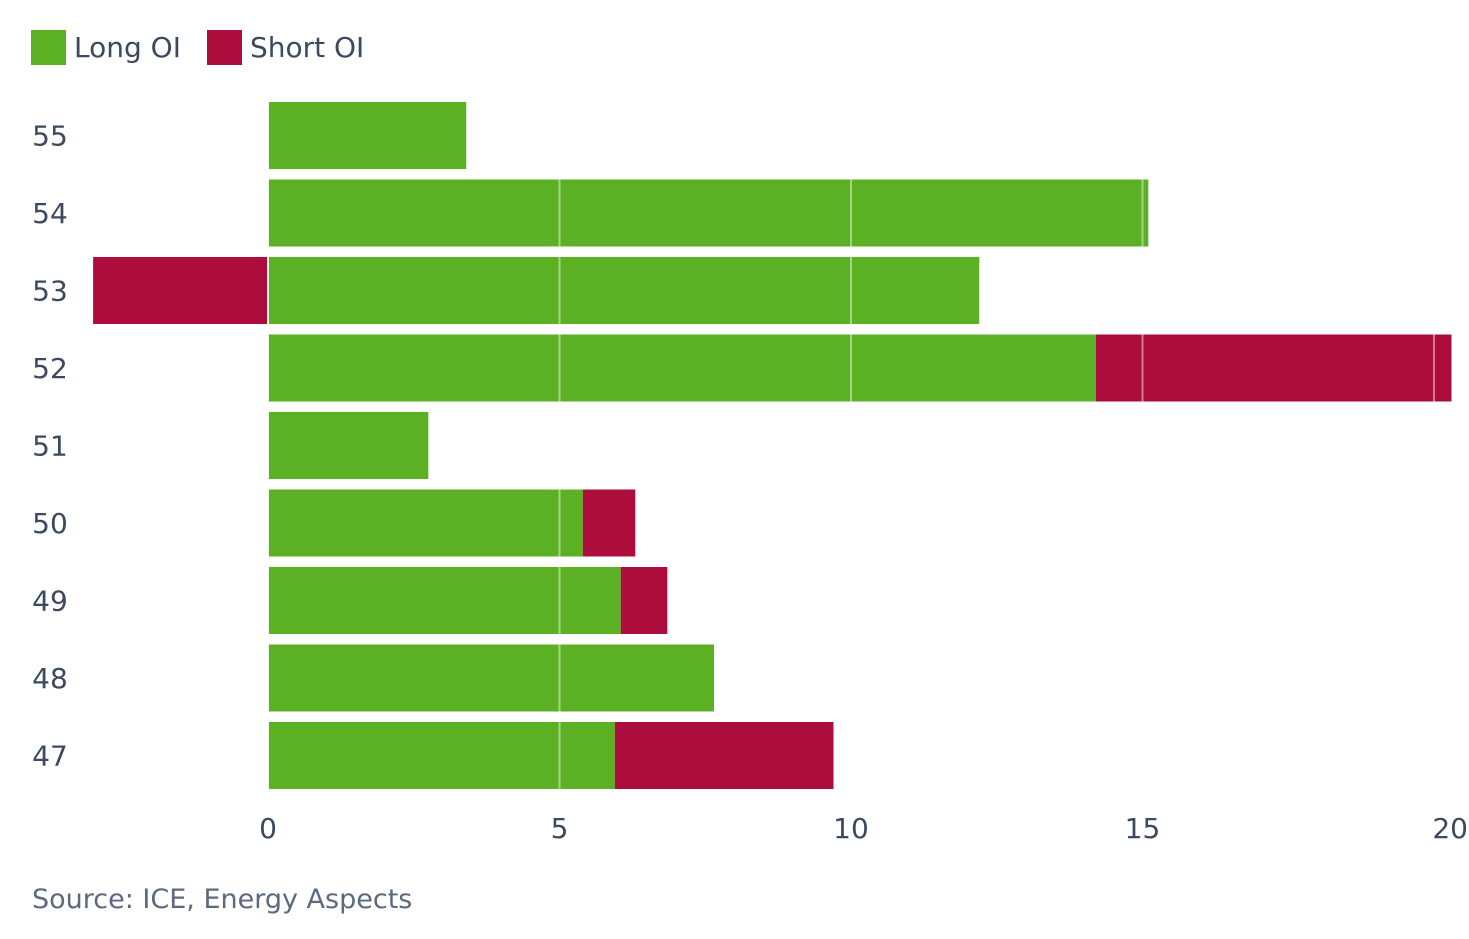 This screenshot has width=1469, height=939. What do you see at coordinates (50, 756) in the screenshot?
I see `y-tick-label-47: 47` at bounding box center [50, 756].